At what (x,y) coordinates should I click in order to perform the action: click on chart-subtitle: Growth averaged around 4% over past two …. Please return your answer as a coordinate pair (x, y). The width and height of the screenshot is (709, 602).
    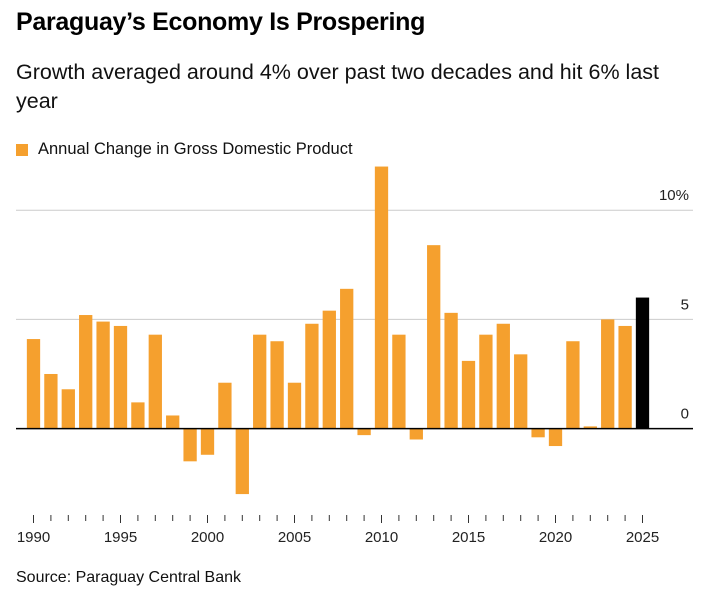
    Looking at the image, I should click on (337, 86).